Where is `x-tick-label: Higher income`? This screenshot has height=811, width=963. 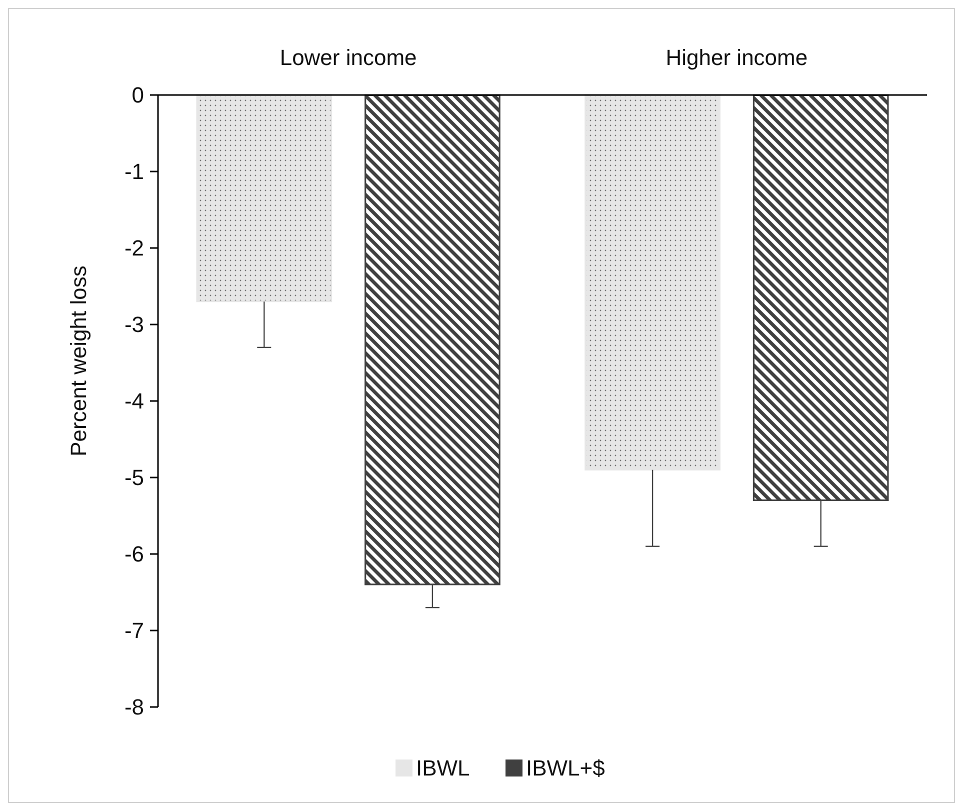
x-tick-label: Higher income is located at coordinates (737, 57).